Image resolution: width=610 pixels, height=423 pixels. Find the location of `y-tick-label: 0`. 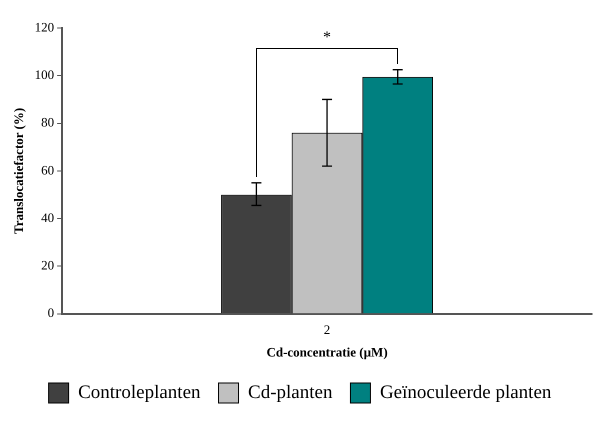

y-tick-label: 0 is located at coordinates (51, 312).